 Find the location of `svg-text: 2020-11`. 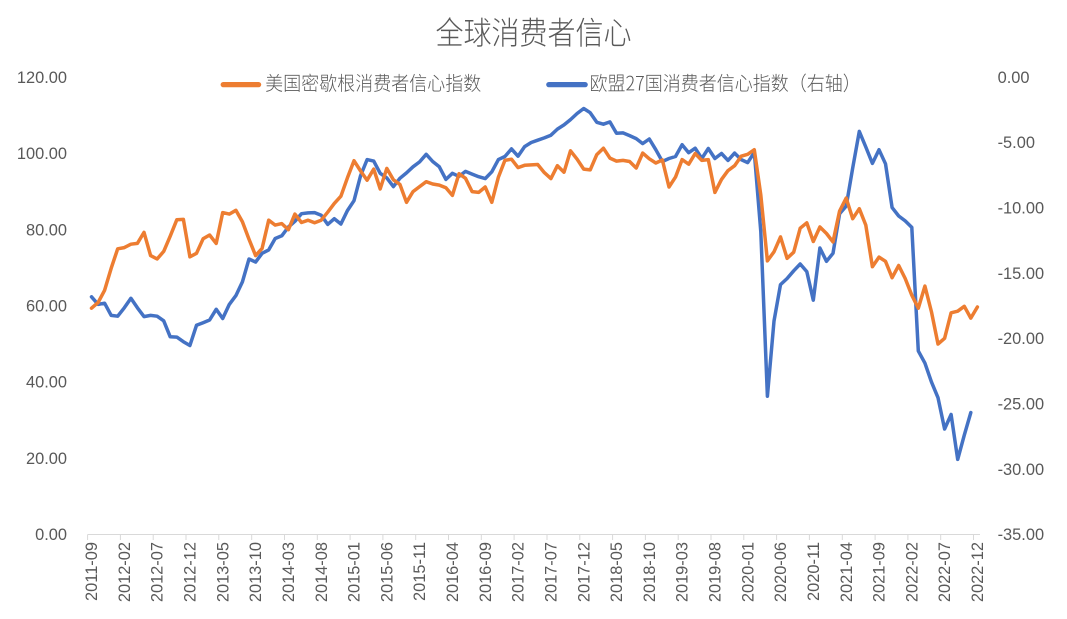

svg-text: 2020-11 is located at coordinates (814, 571).